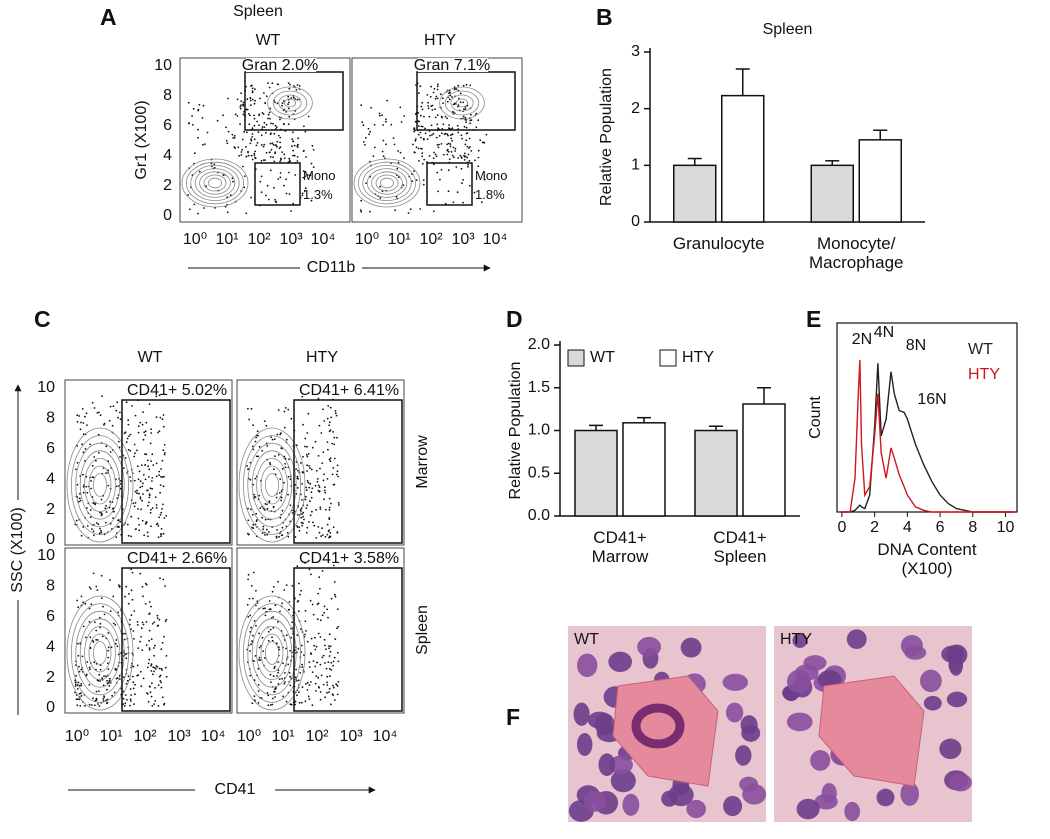  What do you see at coordinates (348, 639) in the screenshot?
I see `gate` at bounding box center [348, 639].